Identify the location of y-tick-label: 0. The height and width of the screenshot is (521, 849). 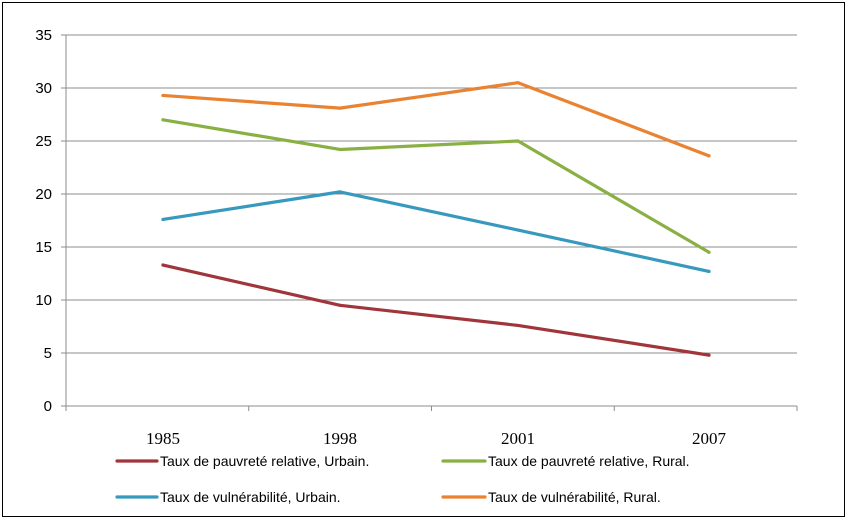
(48, 406).